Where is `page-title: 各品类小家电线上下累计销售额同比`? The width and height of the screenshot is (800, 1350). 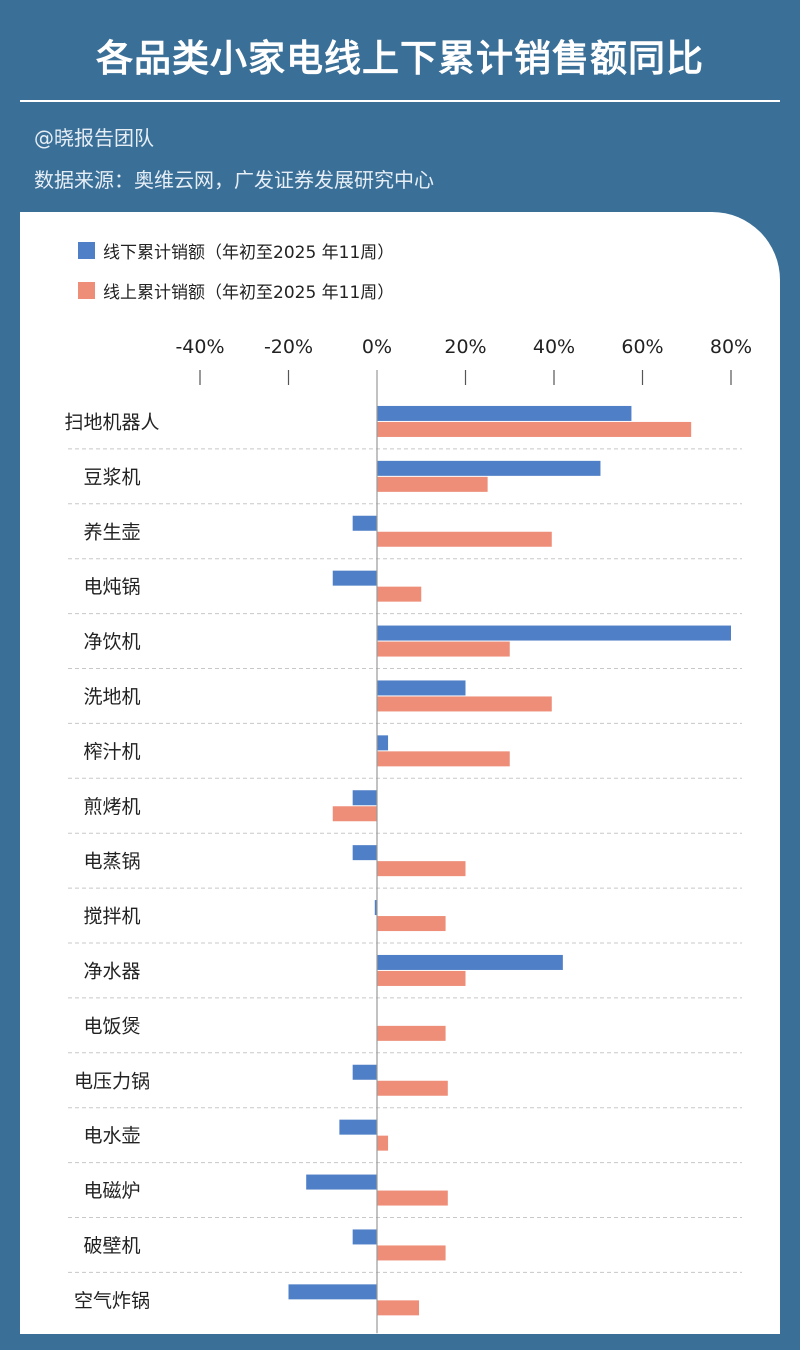 page-title: 各品类小家电线上下累计销售额同比 is located at coordinates (400, 58).